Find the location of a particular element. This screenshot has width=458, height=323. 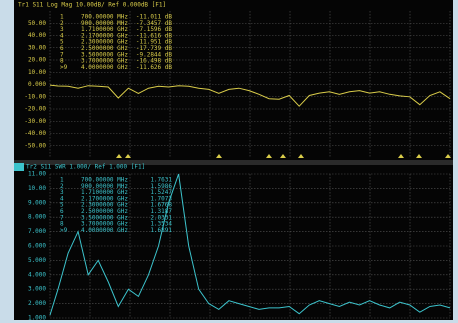

marker-value: 1.3187 is located at coordinates (161, 211).